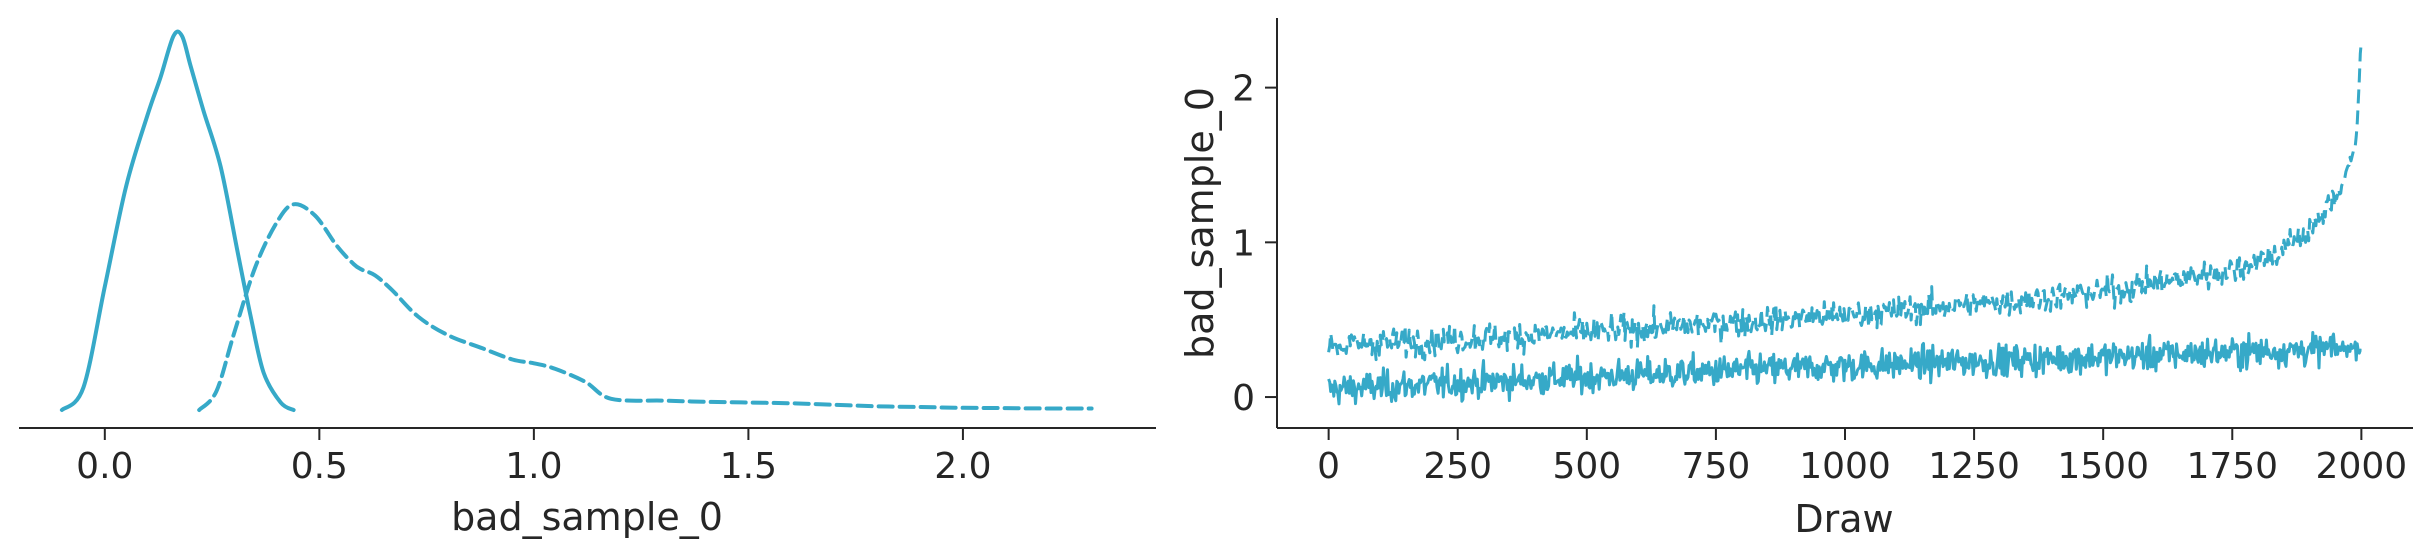 The image size is (2423, 559). Describe the element at coordinates (1243, 398) in the screenshot. I see `trace-y-tick-label: 0` at that location.